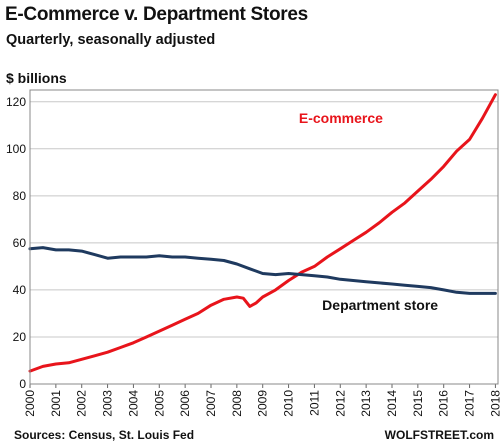  I want to click on x-tick-label: 2014, so click(392, 403).